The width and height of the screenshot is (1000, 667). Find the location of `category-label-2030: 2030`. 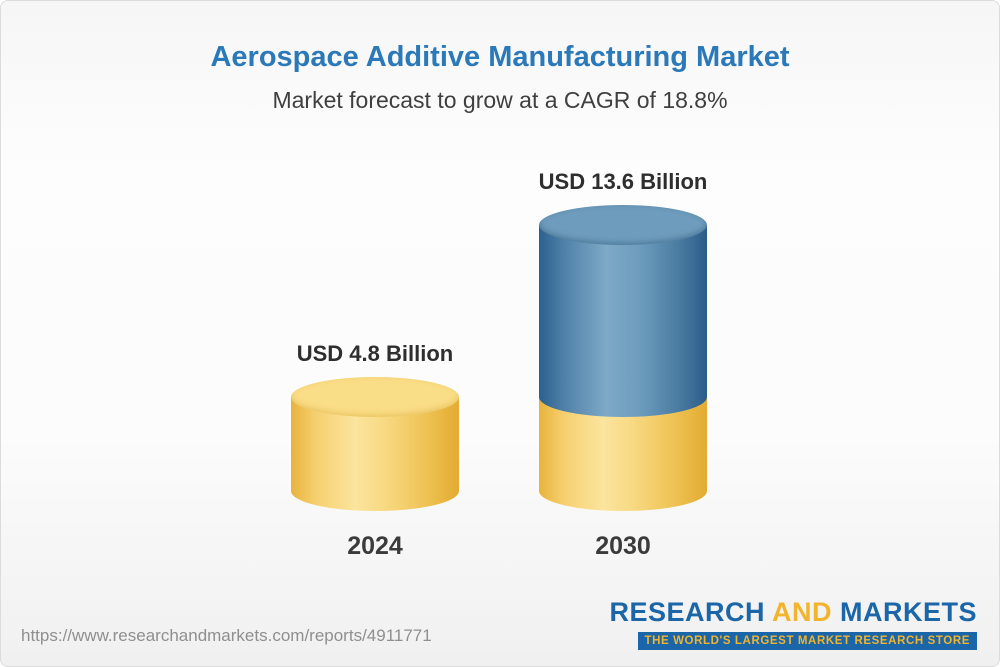

category-label-2030: 2030 is located at coordinates (623, 546).